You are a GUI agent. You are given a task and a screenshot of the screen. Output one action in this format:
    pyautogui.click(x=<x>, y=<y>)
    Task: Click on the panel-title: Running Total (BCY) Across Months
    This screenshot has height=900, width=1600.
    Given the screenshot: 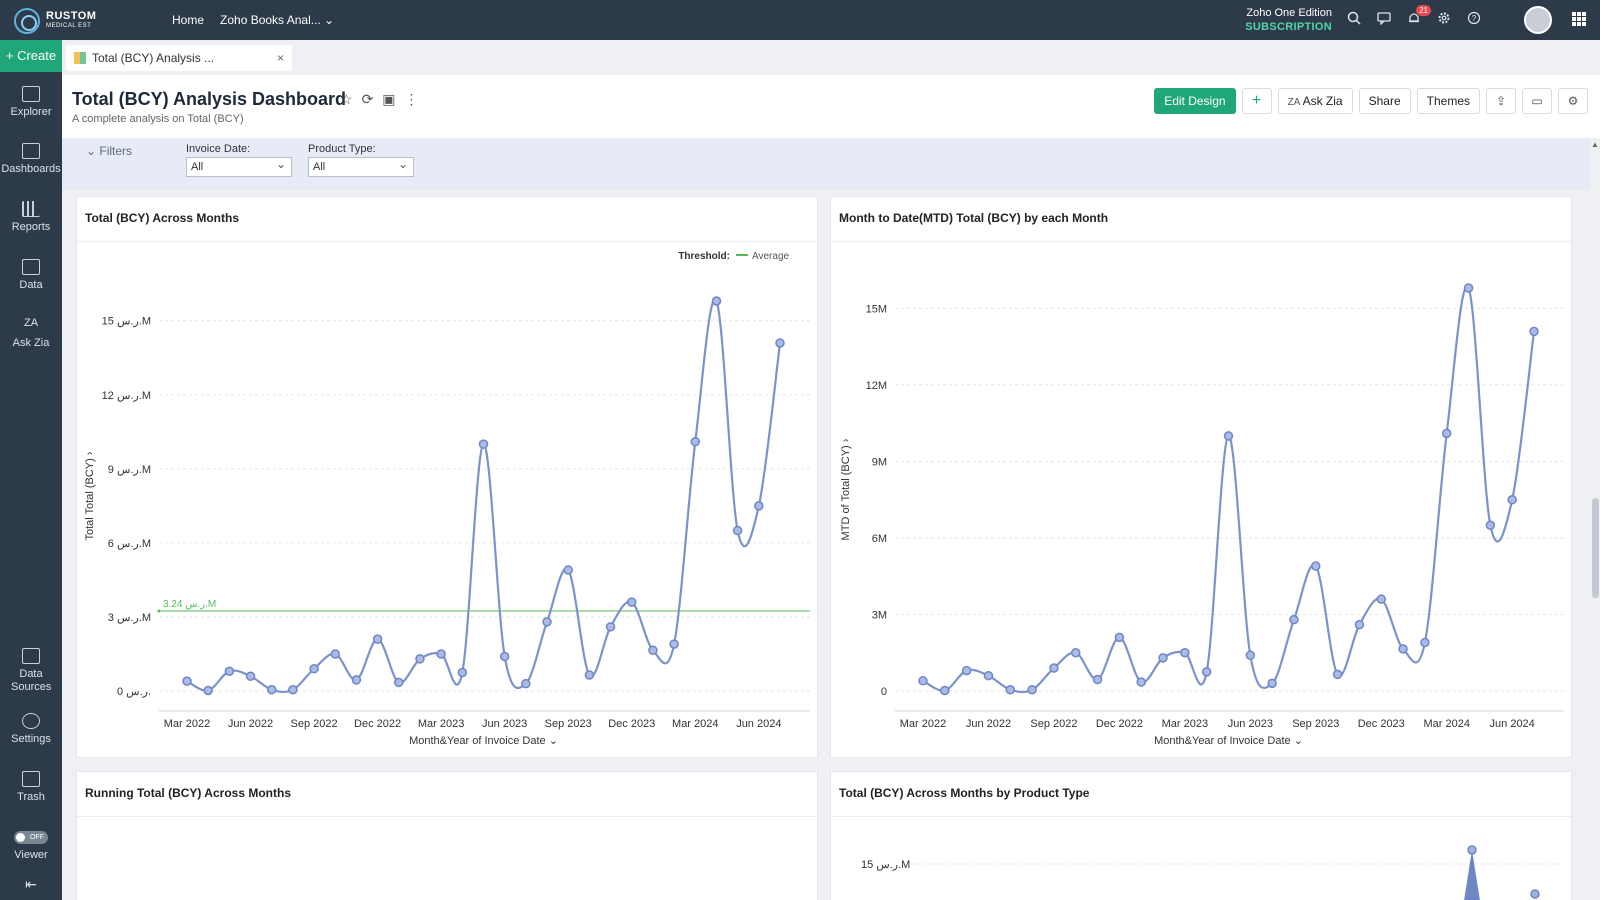 What is the action you would take?
    pyautogui.click(x=188, y=793)
    